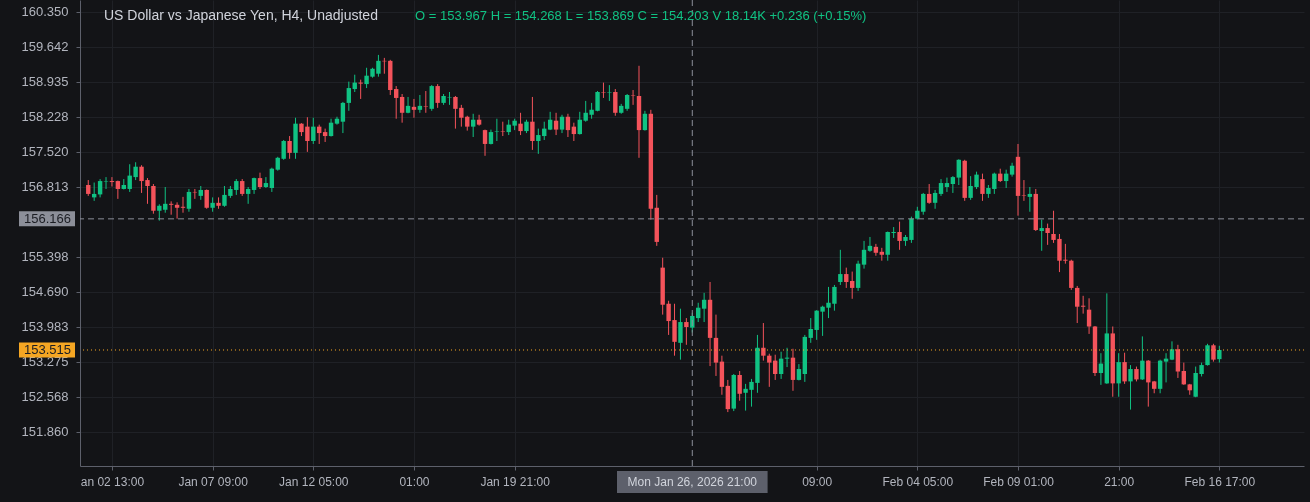 This screenshot has height=502, width=1310. I want to click on ref-line-label: 156.166, so click(47, 218).